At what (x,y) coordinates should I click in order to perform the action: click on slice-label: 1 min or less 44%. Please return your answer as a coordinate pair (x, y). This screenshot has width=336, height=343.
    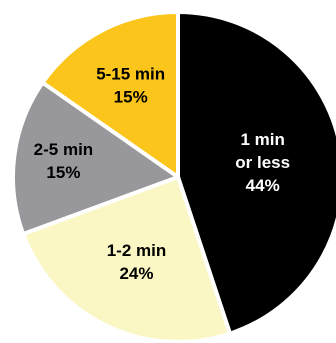
    Looking at the image, I should click on (262, 162).